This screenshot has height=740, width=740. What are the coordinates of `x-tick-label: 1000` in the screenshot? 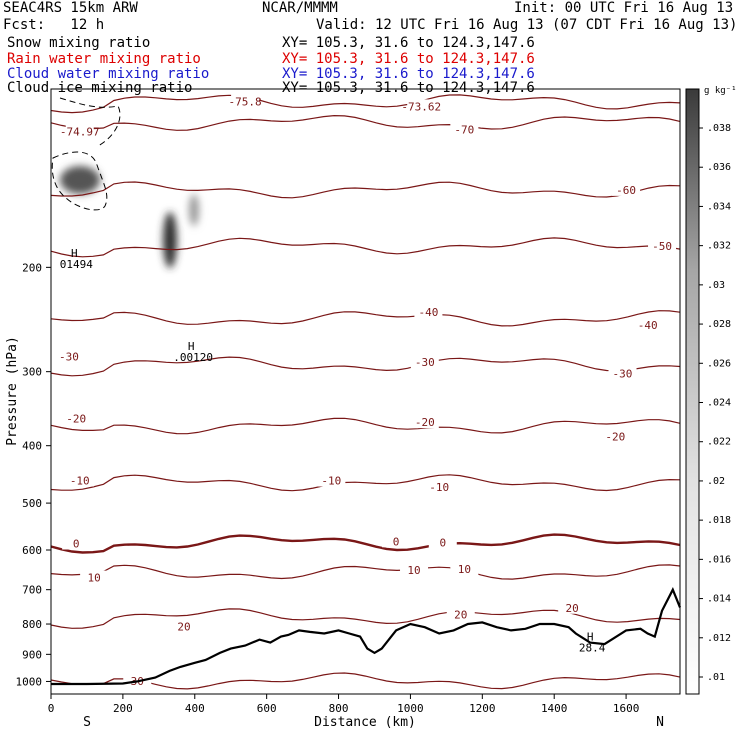 It's located at (410, 708).